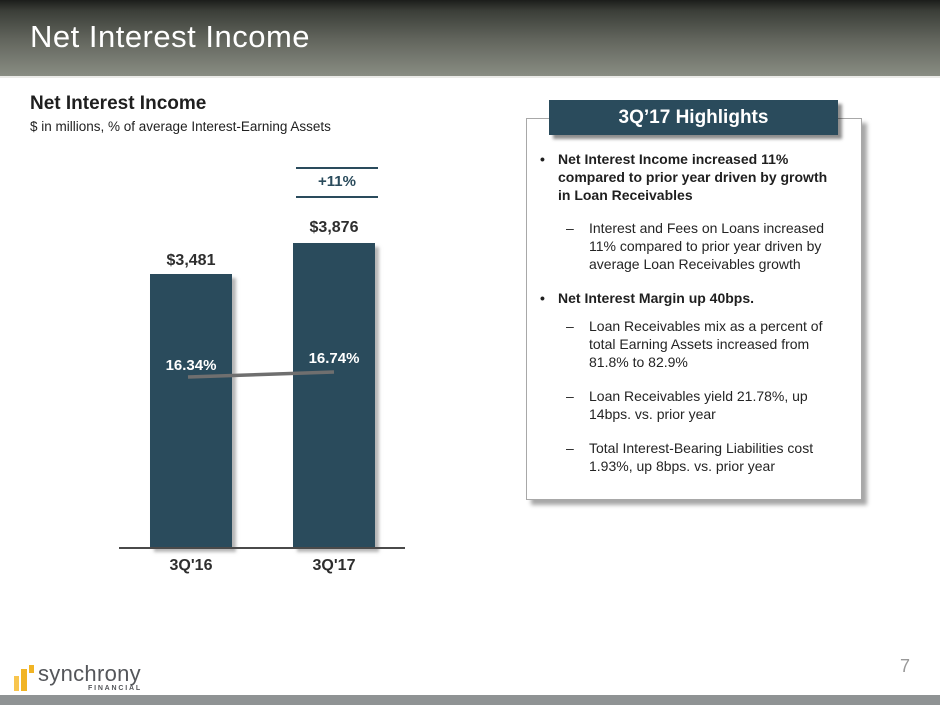 The height and width of the screenshot is (705, 940). What do you see at coordinates (334, 358) in the screenshot?
I see `nim-pct-3q17: 16.74%` at bounding box center [334, 358].